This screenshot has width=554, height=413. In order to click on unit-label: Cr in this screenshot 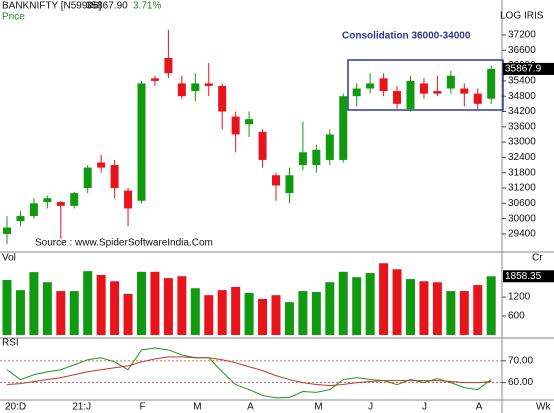, I will do `click(537, 258)`.